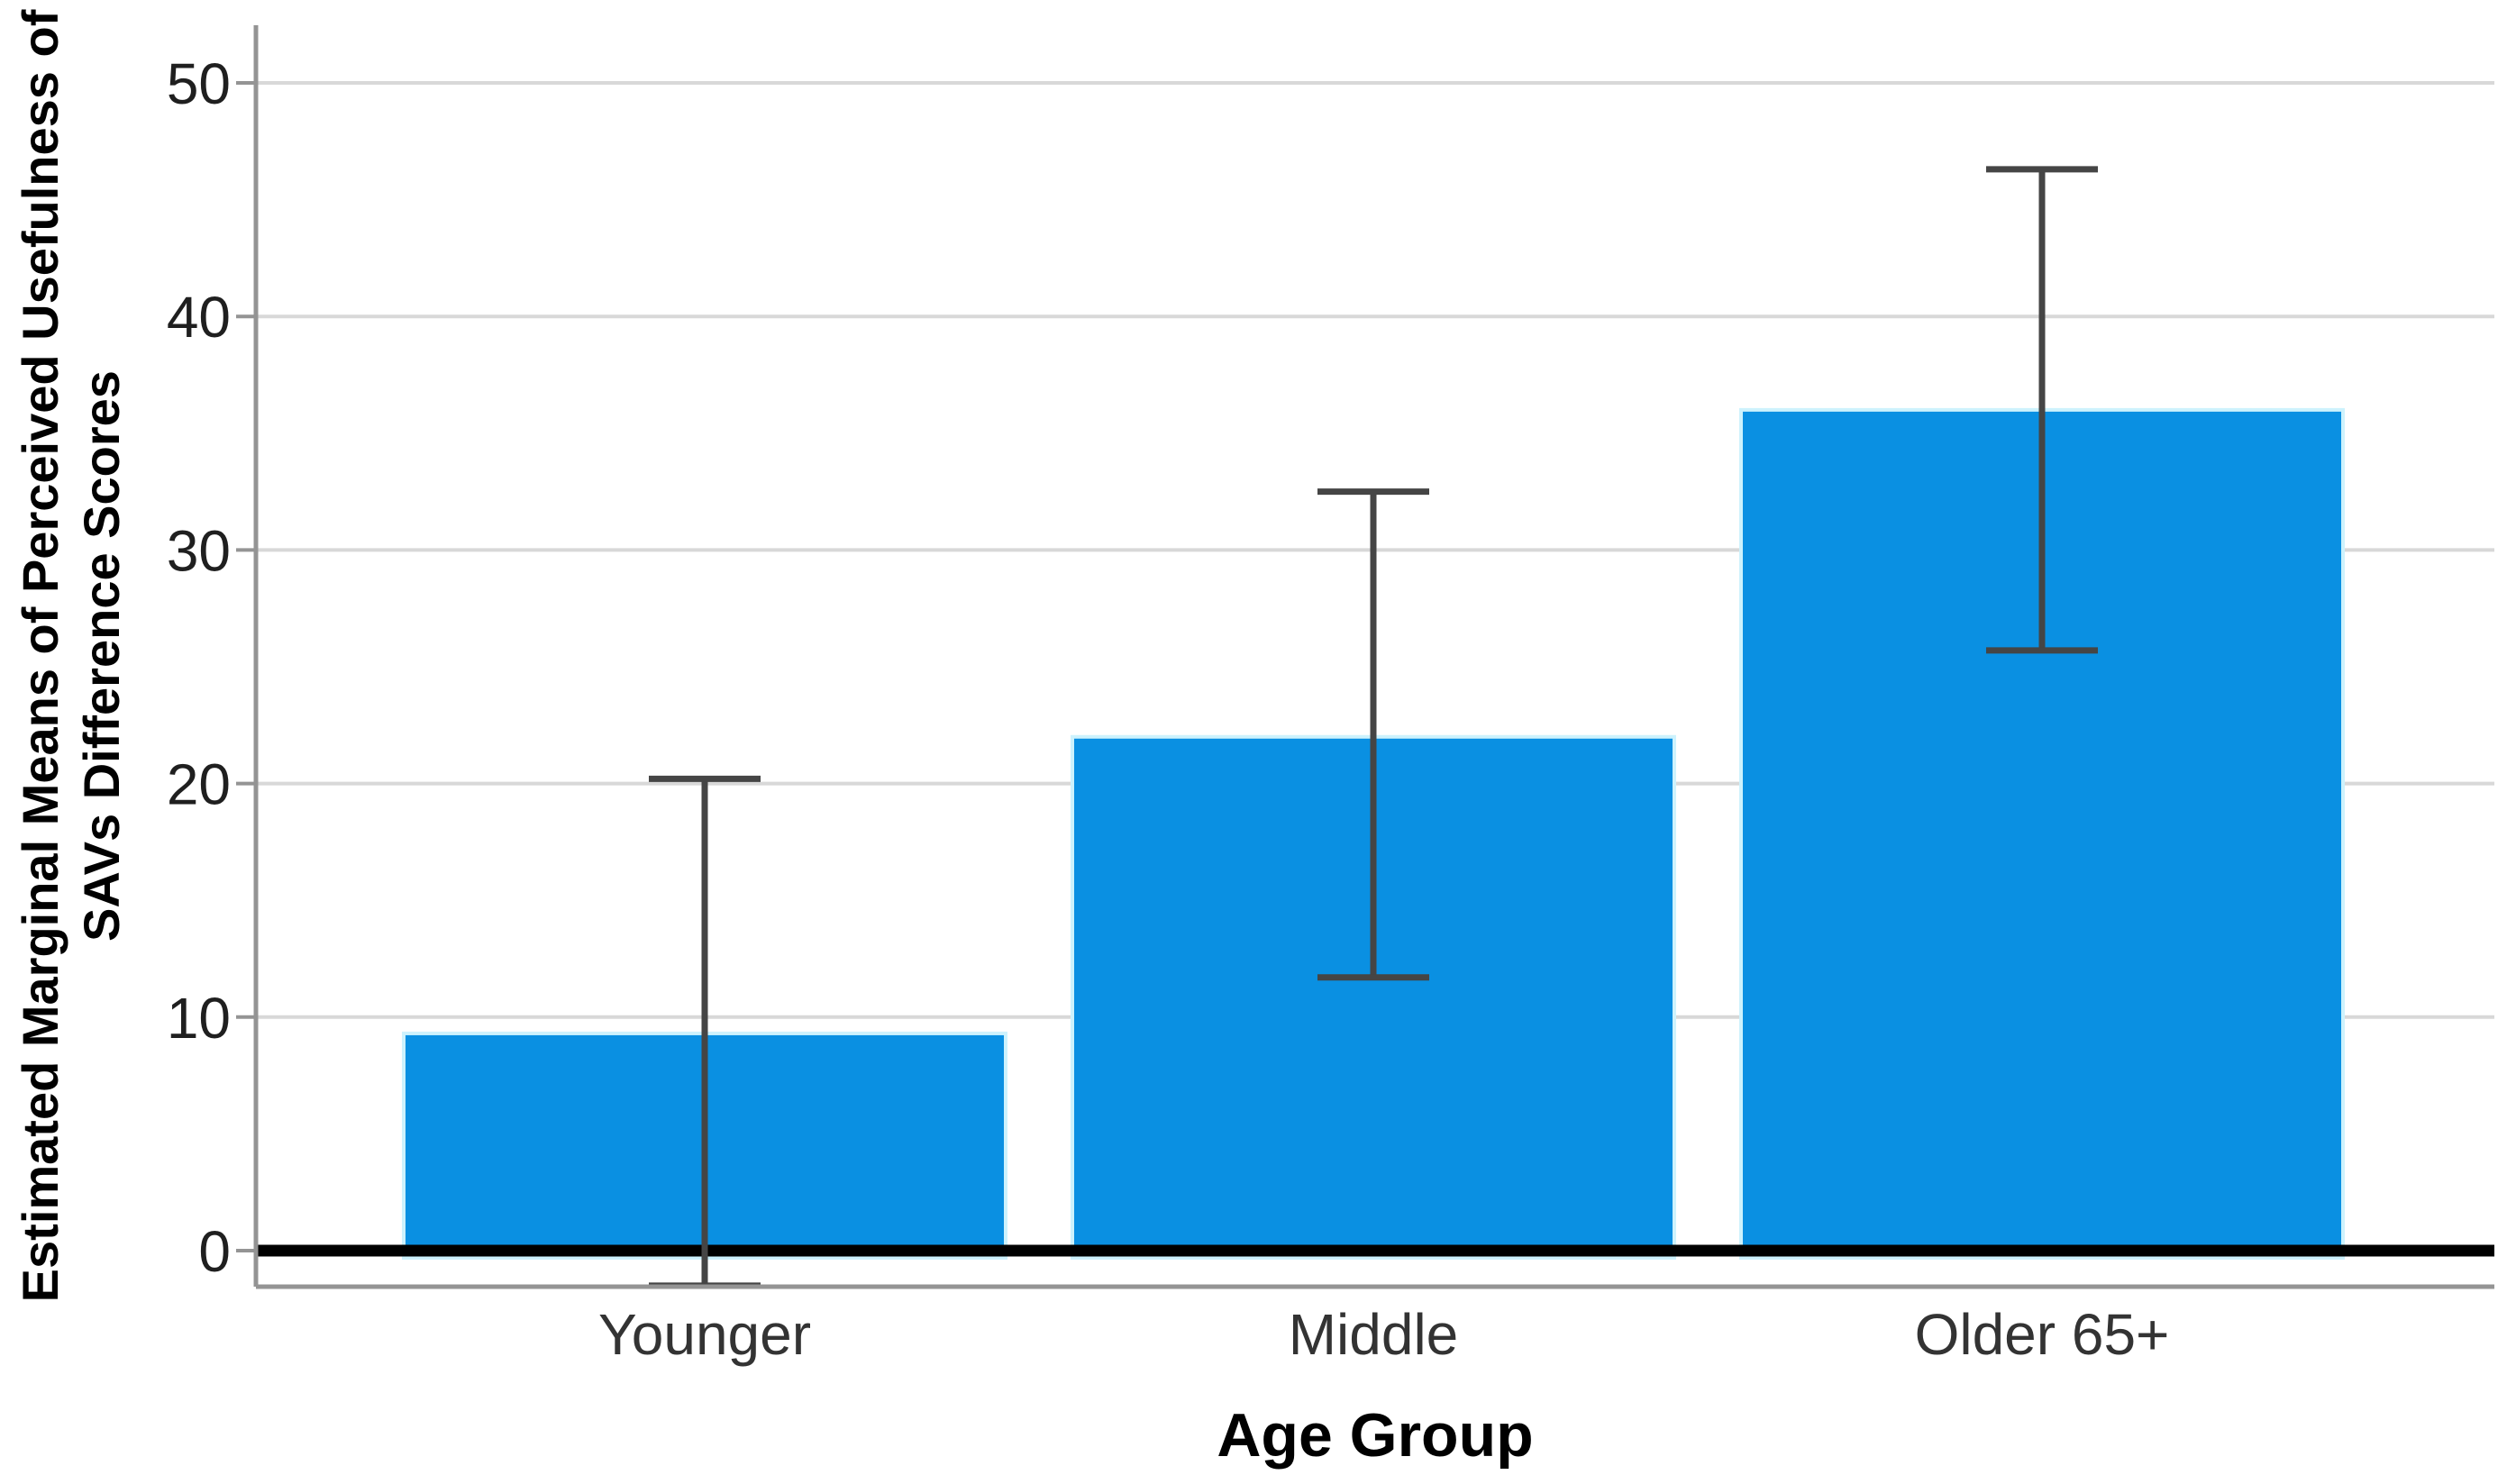  Describe the element at coordinates (101, 656) in the screenshot. I see `y-axis-title-line2: SAVs Difference Scores` at that location.